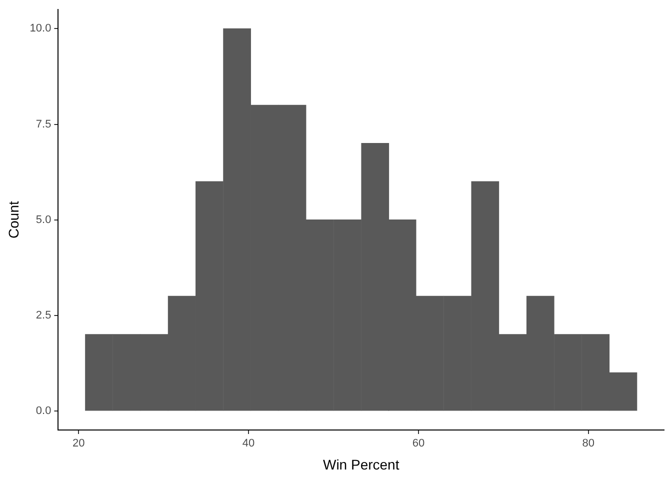 This screenshot has width=672, height=480. What do you see at coordinates (78, 444) in the screenshot?
I see `x-tick-label: 20` at bounding box center [78, 444].